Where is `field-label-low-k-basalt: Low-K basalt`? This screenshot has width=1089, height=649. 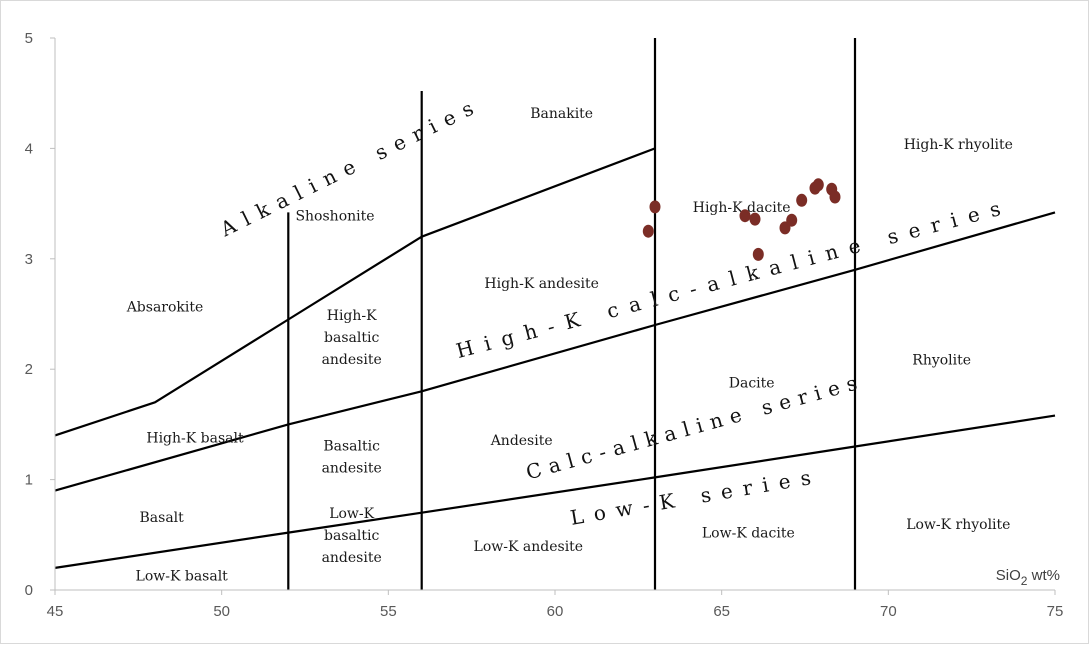 field-label-low-k-basalt: Low-K basalt is located at coordinates (182, 577).